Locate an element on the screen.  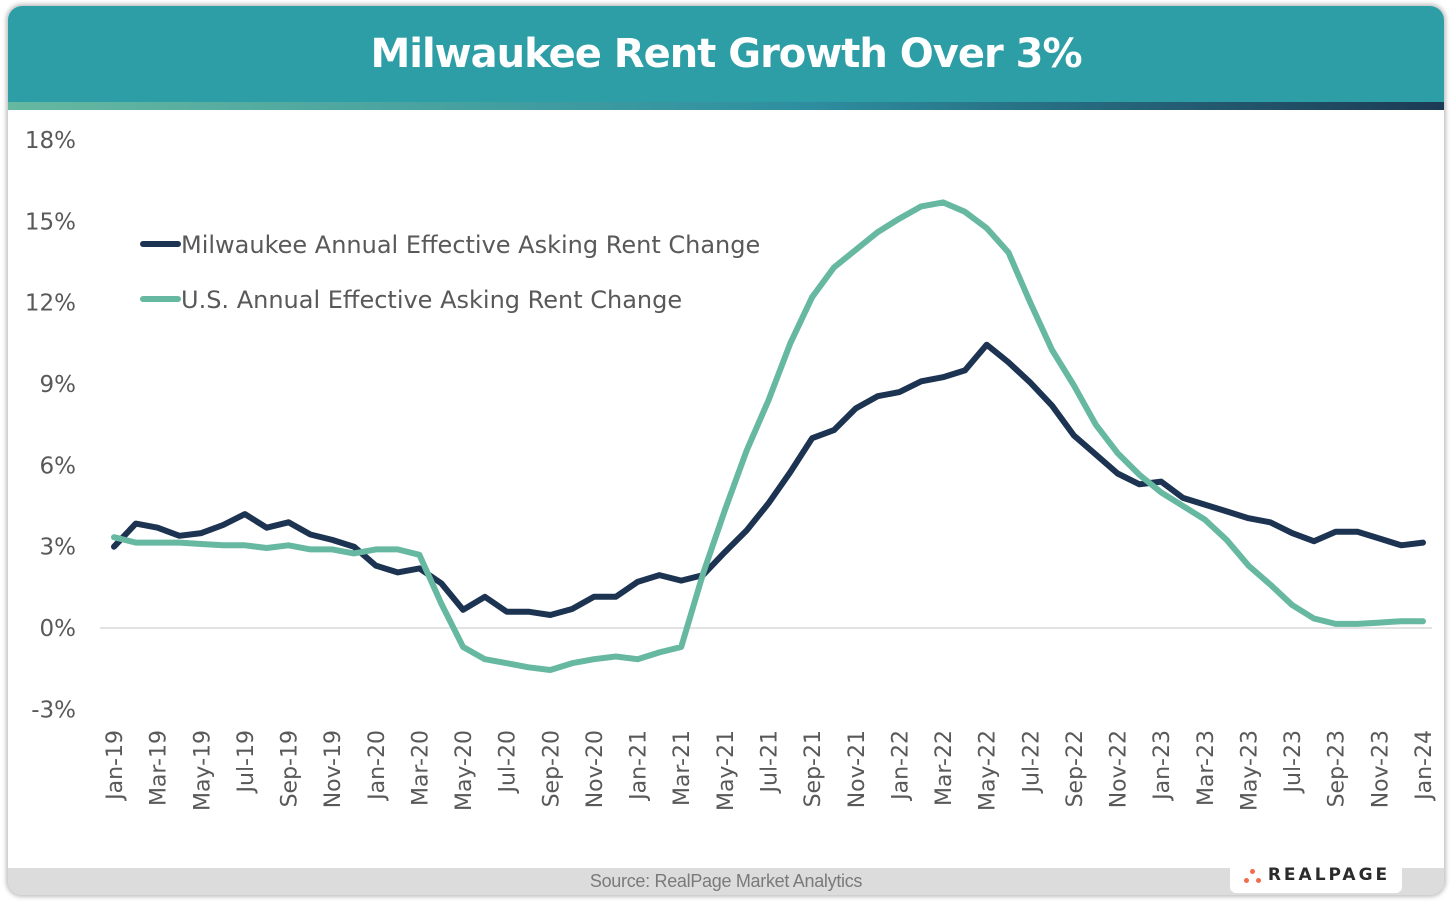
x-tick-label: Jan-23 is located at coordinates (1162, 766).